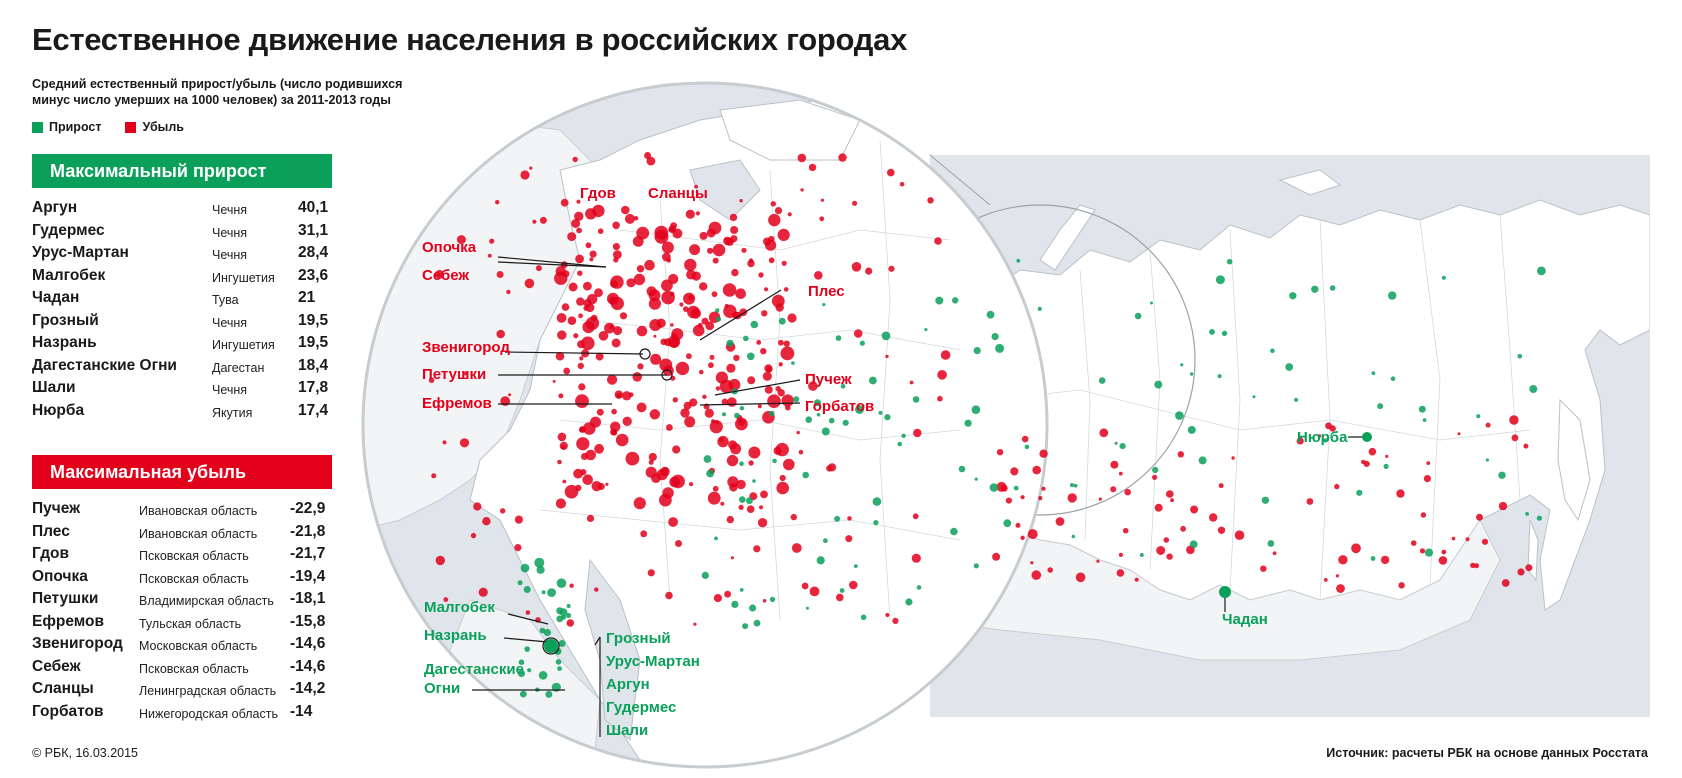 The height and width of the screenshot is (778, 1682). I want to click on value: -19,4, so click(308, 576).